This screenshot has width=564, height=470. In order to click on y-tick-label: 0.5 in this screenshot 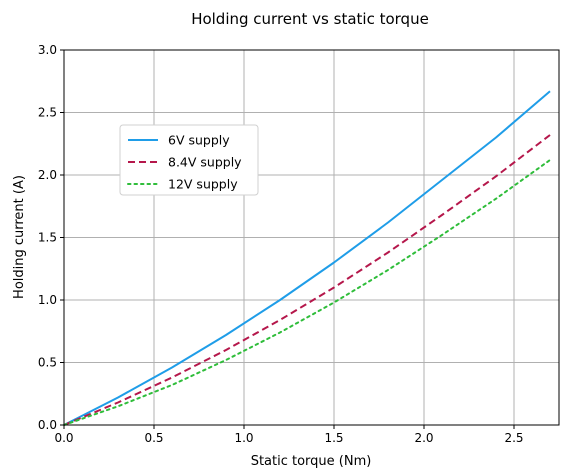, I will do `click(47, 363)`.